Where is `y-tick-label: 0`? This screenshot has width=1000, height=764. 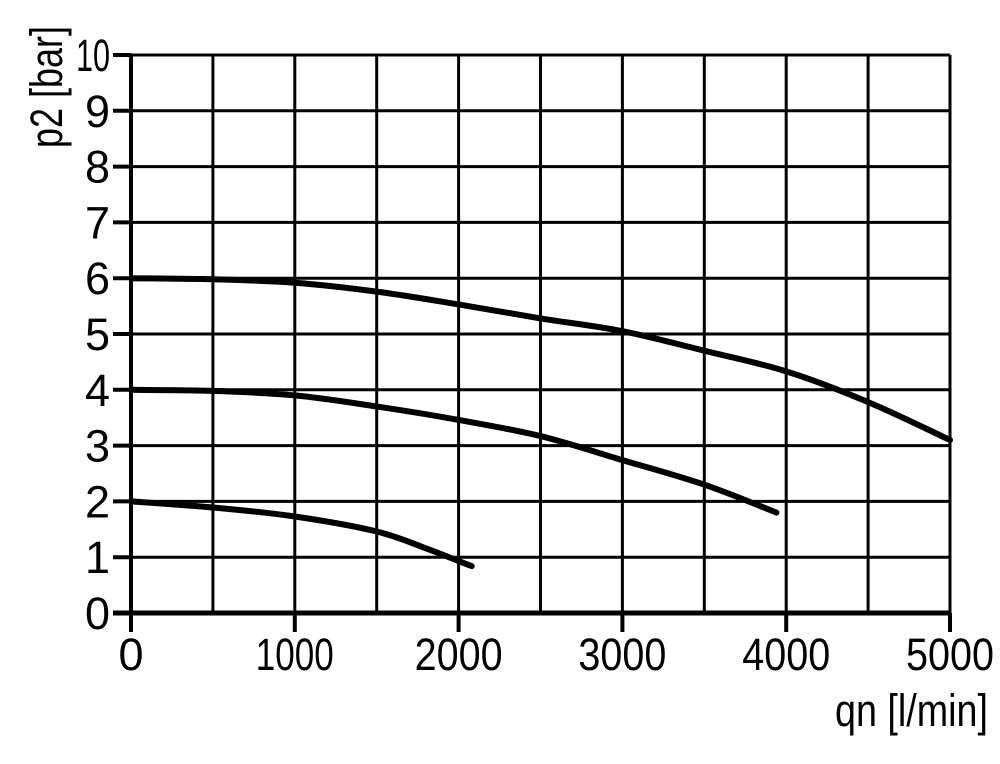 y-tick-label: 0 is located at coordinates (97, 613).